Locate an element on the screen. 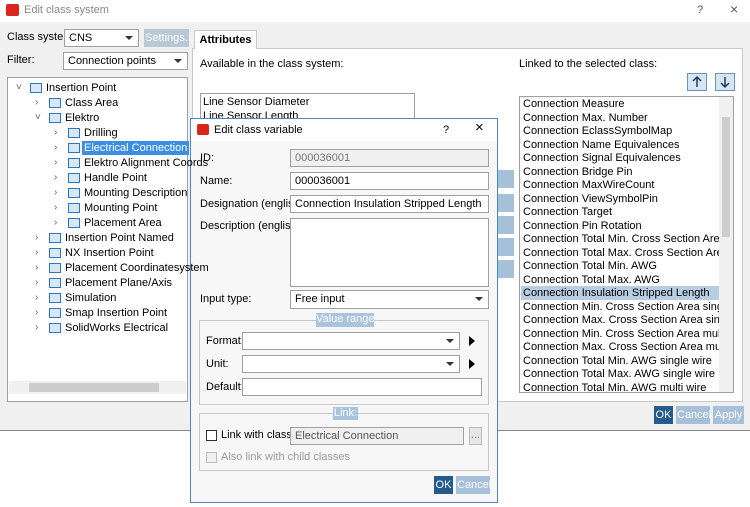  apply-button: Apply is located at coordinates (728, 415).